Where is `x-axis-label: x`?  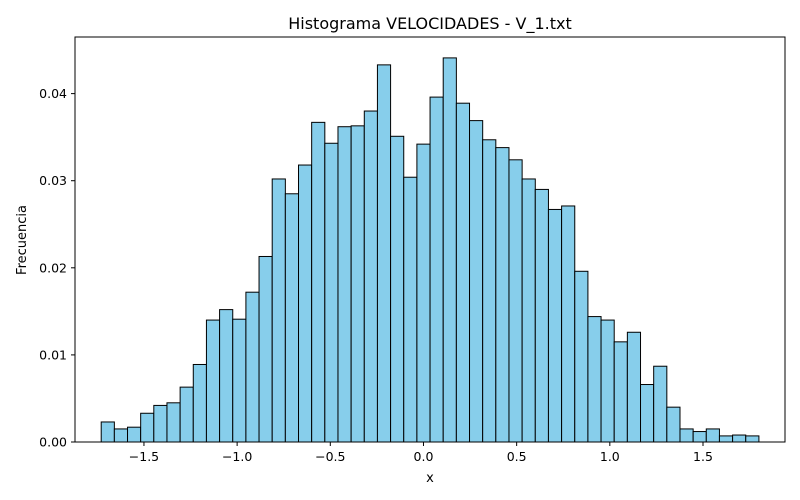
x-axis-label: x is located at coordinates (430, 478).